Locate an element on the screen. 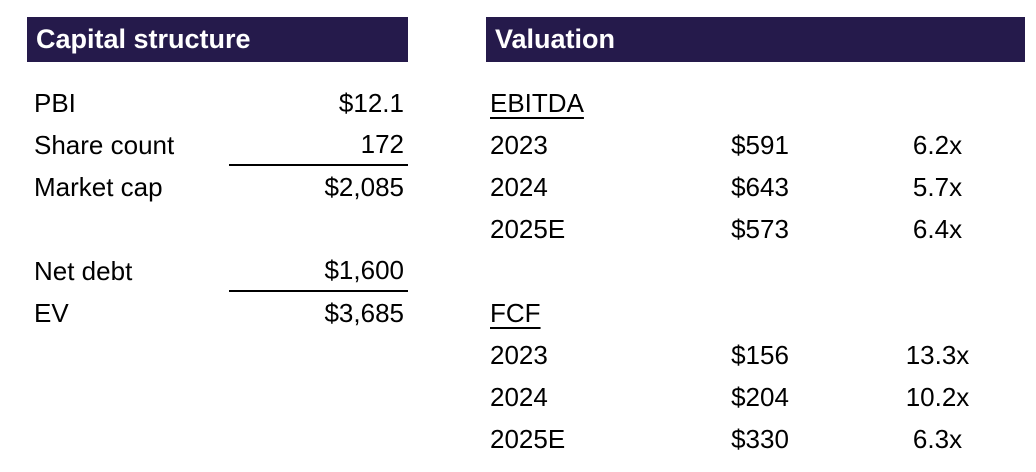  capital-structure-title: Capital structure is located at coordinates (143, 39).